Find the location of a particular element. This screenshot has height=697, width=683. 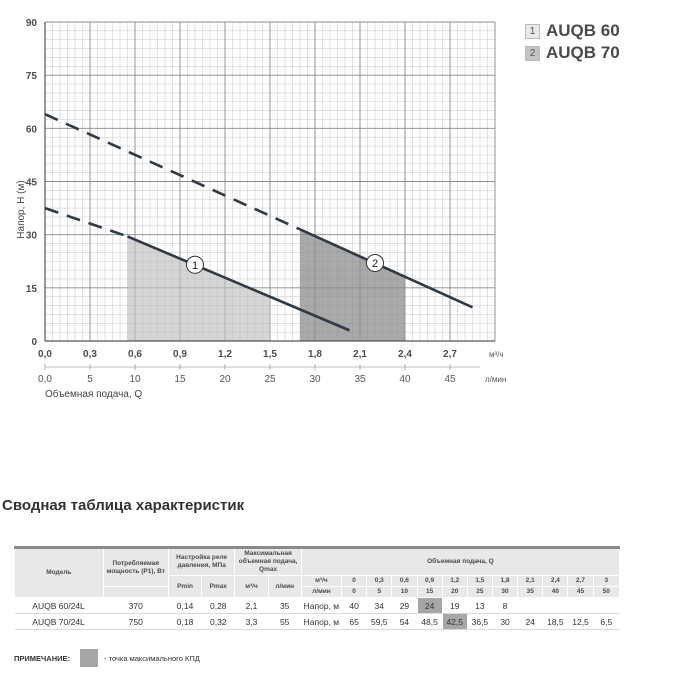

x-tick-label-m3: 1,2 is located at coordinates (225, 354).